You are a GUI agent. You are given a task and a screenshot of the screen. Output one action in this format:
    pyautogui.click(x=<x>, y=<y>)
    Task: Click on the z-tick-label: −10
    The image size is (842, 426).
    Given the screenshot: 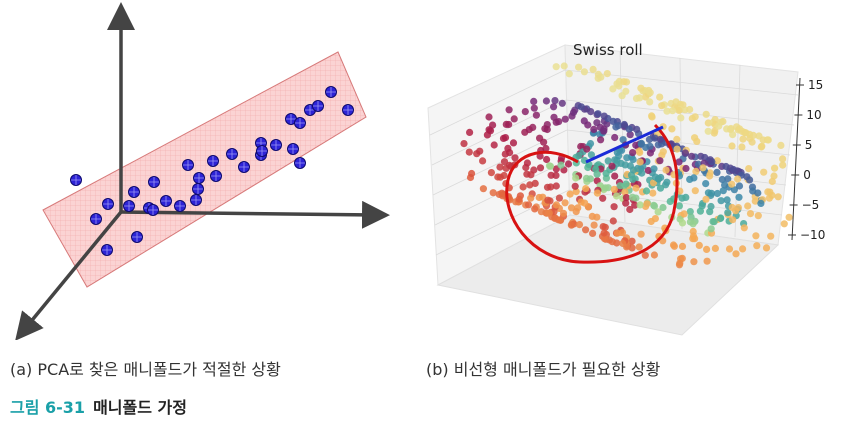 What is the action you would take?
    pyautogui.click(x=812, y=235)
    